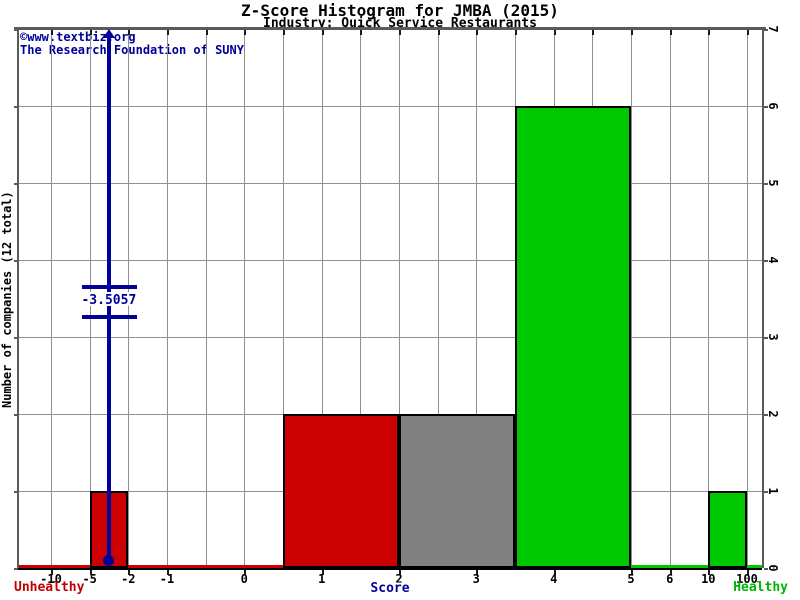  Describe the element at coordinates (49, 587) in the screenshot. I see `unhealthy-zone-label: Unhealthy` at that location.